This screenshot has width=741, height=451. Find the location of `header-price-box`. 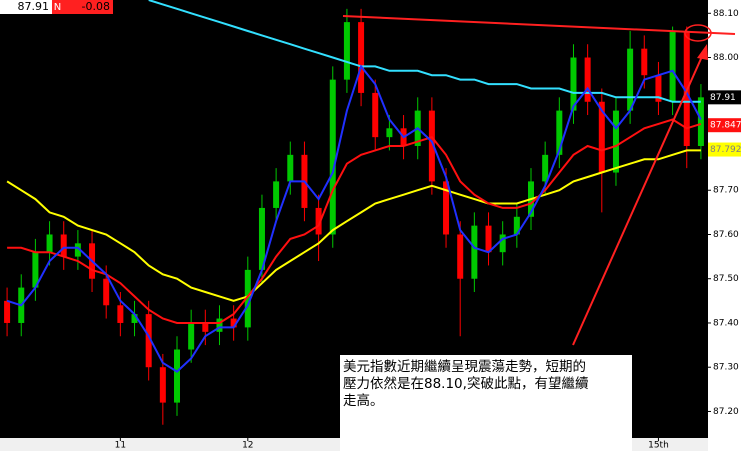

header-price-box is located at coordinates (26, 7).